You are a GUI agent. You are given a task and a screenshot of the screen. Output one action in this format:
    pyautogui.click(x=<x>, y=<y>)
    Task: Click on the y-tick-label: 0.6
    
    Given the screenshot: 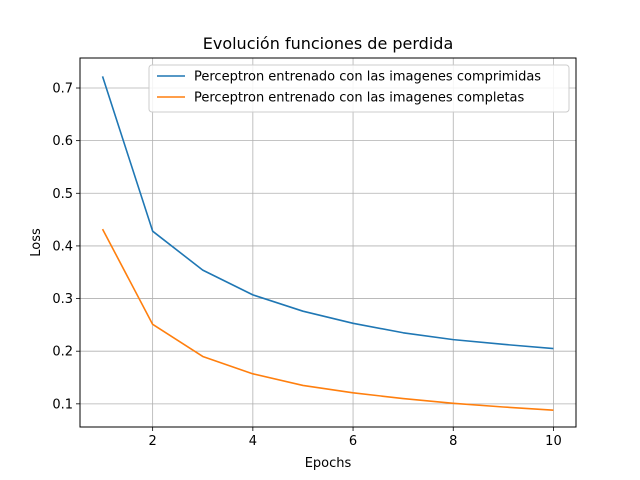 What is the action you would take?
    pyautogui.click(x=62, y=141)
    